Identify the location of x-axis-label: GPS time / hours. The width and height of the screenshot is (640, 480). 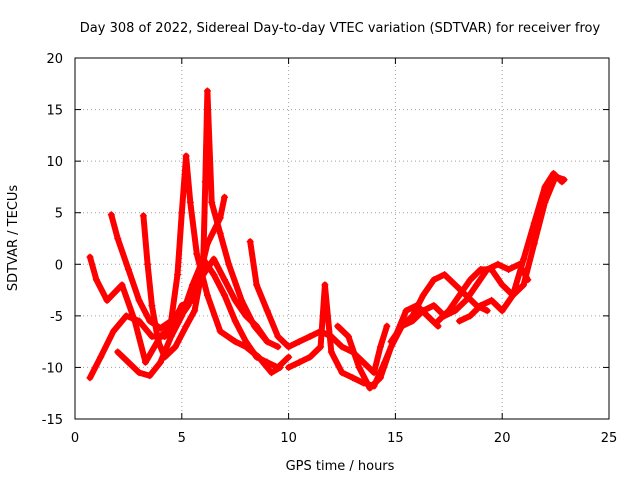
(340, 466).